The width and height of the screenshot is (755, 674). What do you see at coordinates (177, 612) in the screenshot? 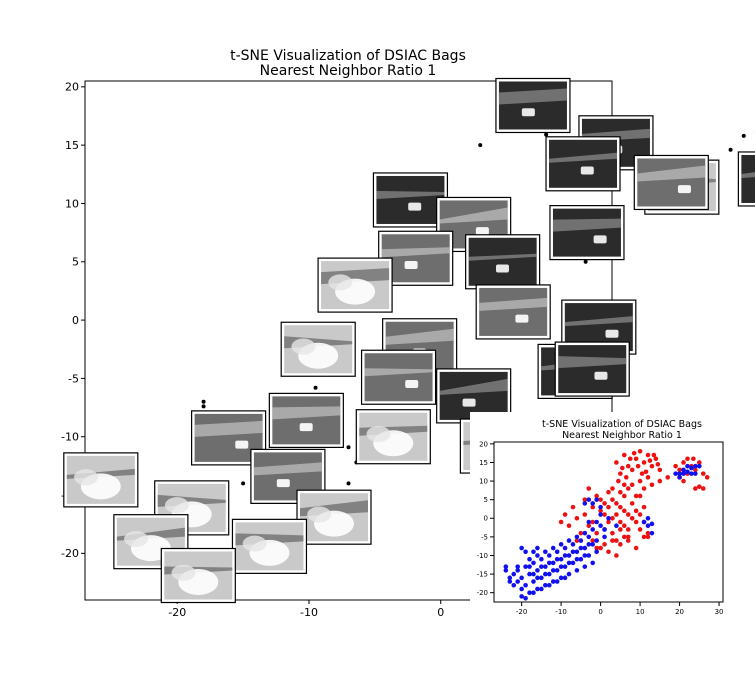
I see `main-x-tick-label: -20` at bounding box center [177, 612].